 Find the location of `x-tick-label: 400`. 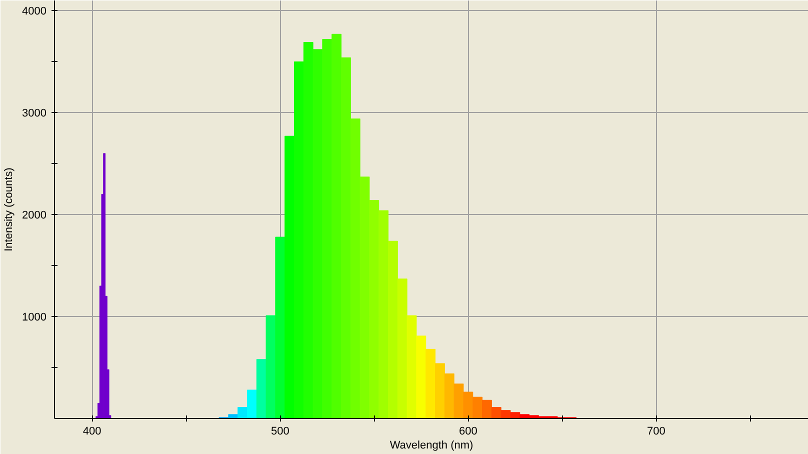

x-tick-label: 400 is located at coordinates (92, 432).